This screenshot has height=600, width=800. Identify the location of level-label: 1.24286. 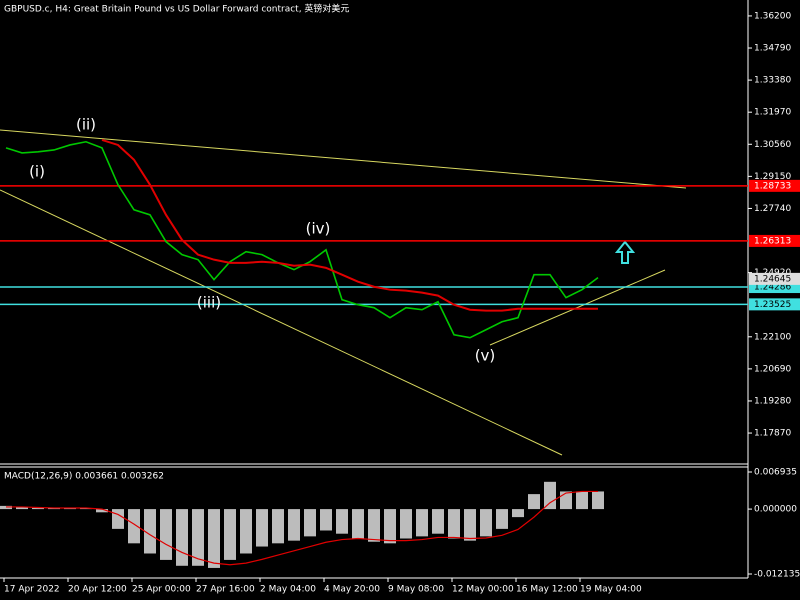
(772, 288).